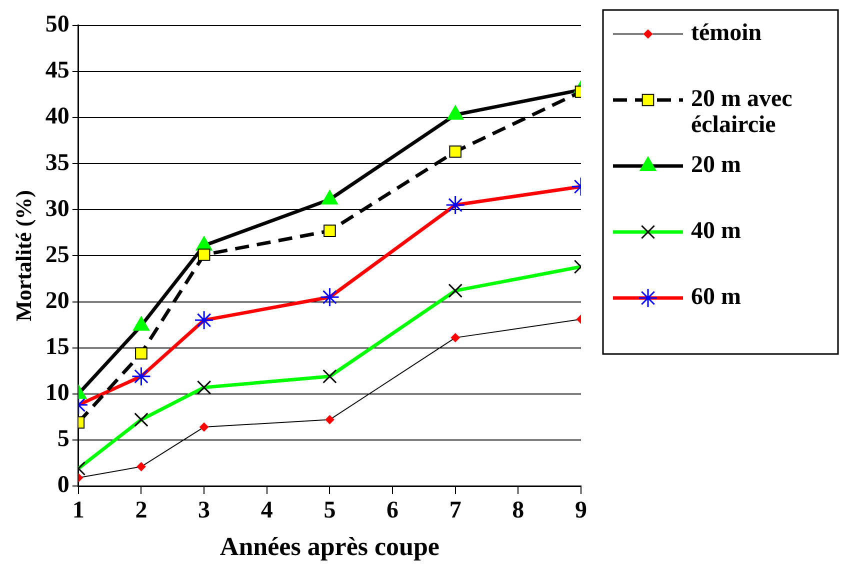  What do you see at coordinates (78, 511) in the screenshot?
I see `x-tick-label: 1` at bounding box center [78, 511].